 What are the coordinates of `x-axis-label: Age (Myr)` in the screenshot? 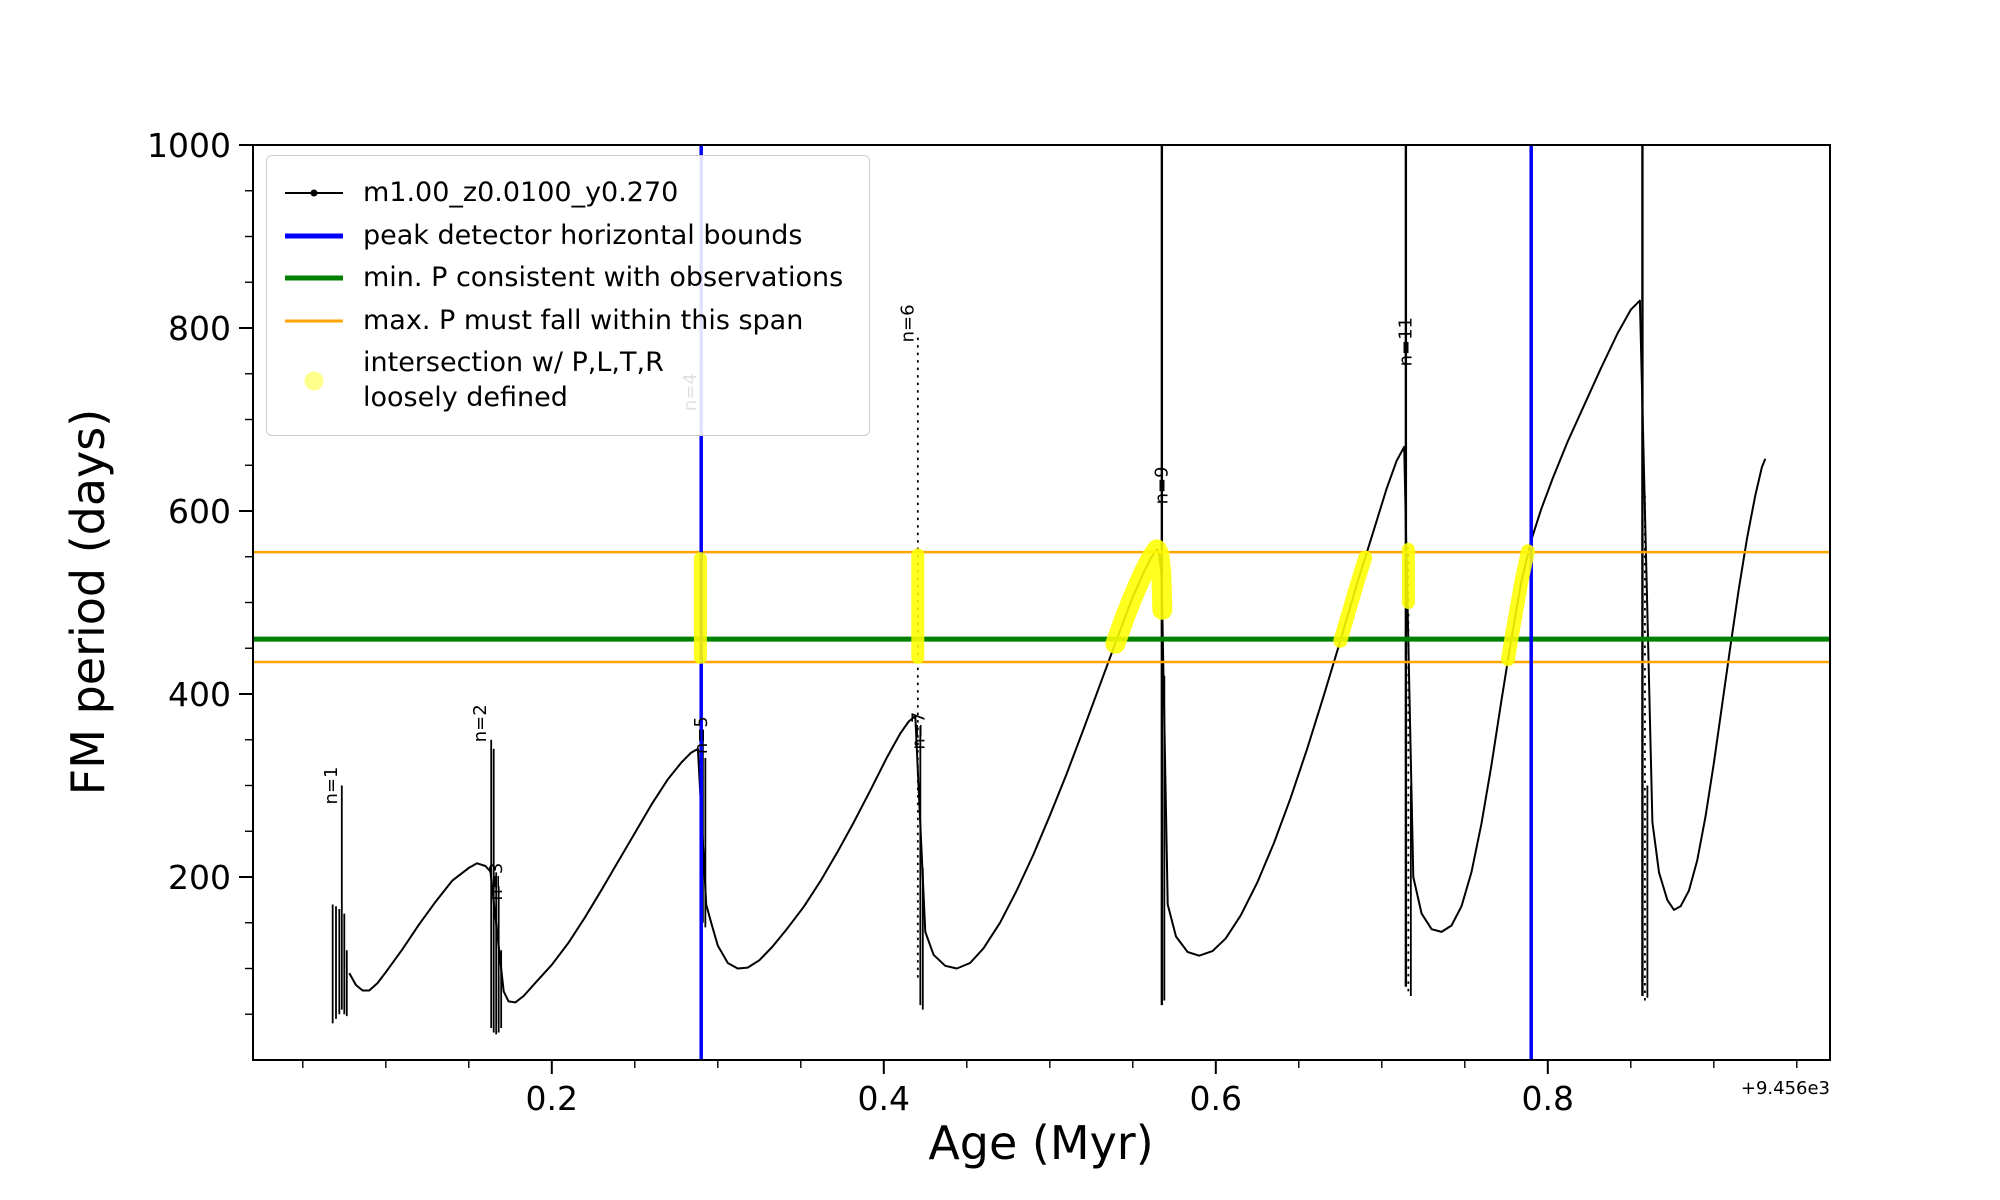 It's located at (1041, 1143).